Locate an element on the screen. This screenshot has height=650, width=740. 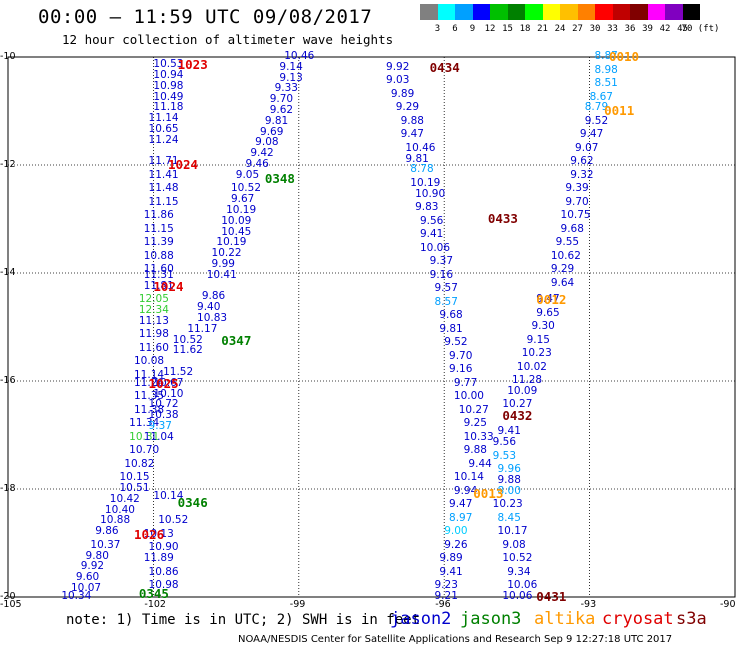
wave-height-value: 9.77 is located at coordinates (465, 382).